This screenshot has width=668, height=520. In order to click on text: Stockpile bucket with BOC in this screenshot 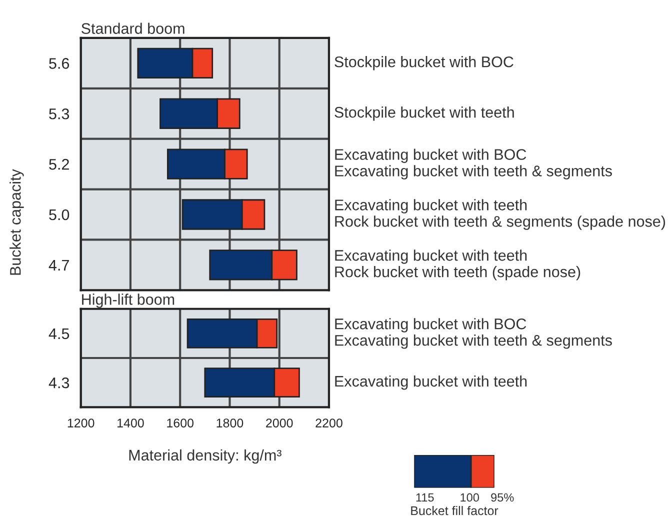, I will do `click(424, 63)`.